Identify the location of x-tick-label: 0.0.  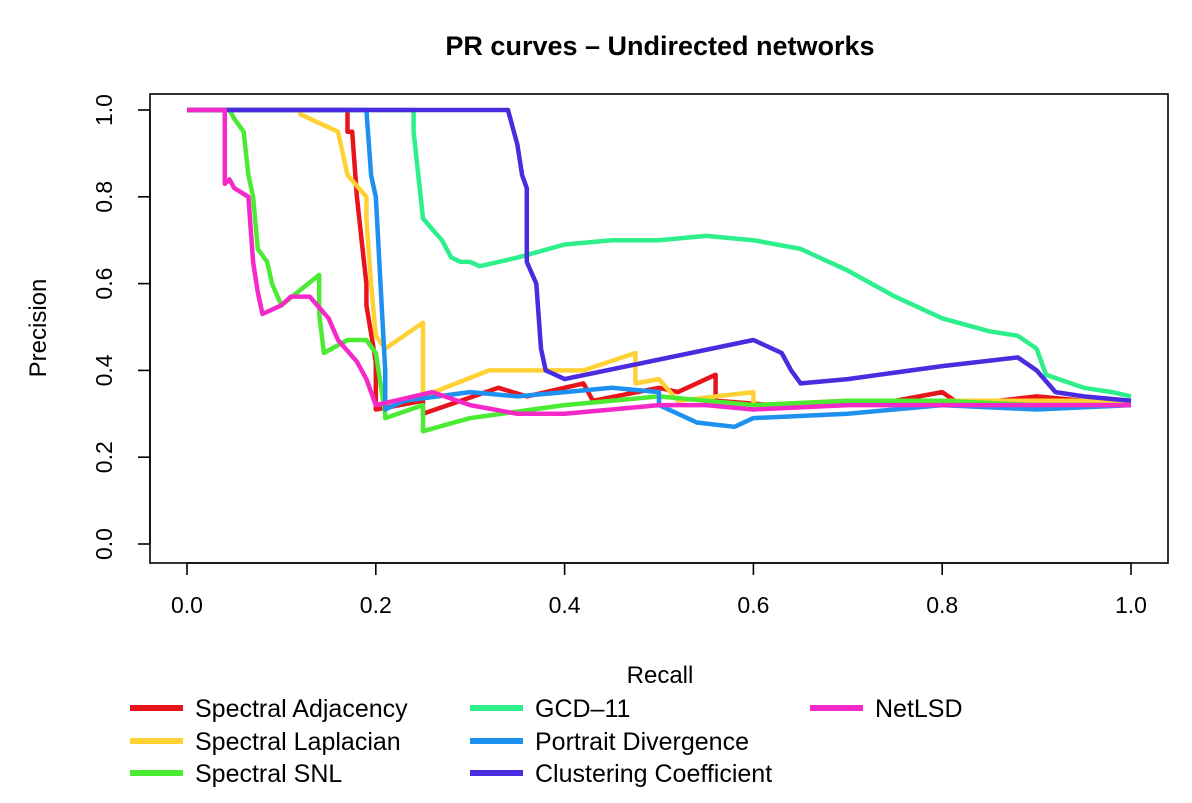
(187, 605).